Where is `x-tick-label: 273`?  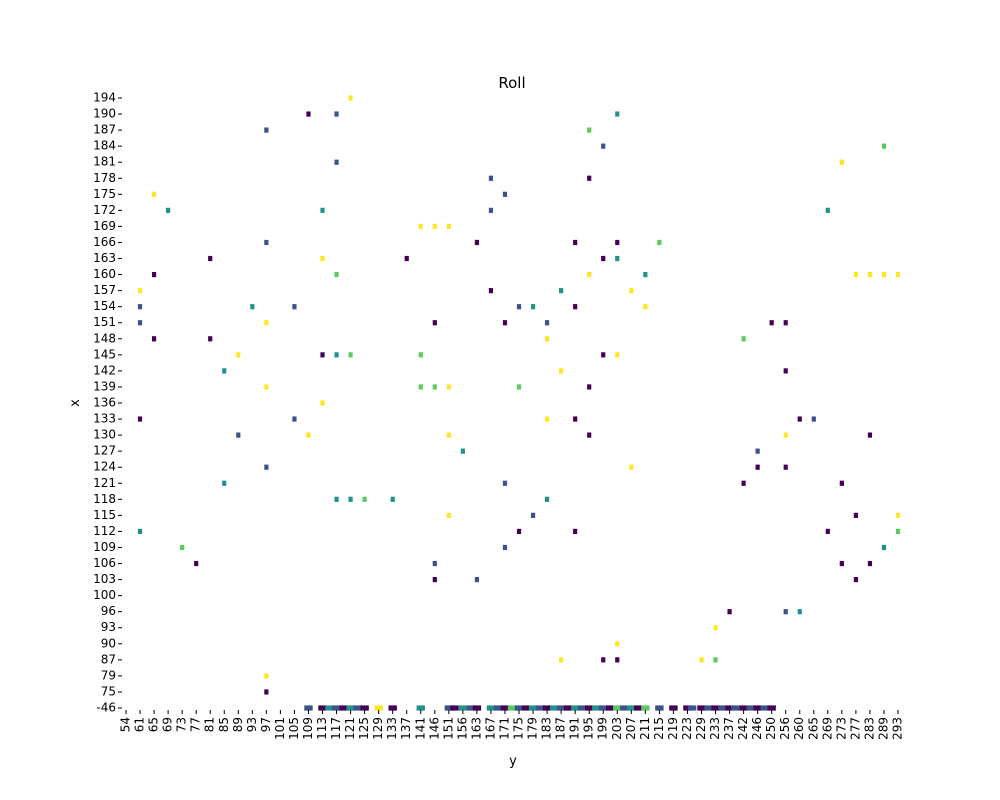
x-tick-label: 273 is located at coordinates (841, 728).